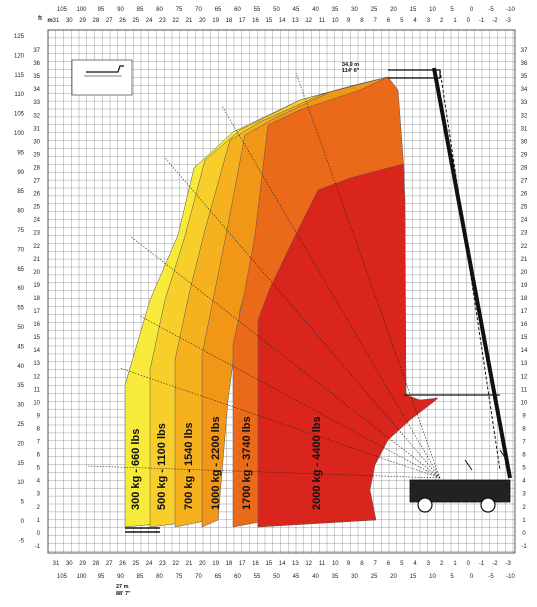  I want to click on tick-label: 34, so click(36, 90).